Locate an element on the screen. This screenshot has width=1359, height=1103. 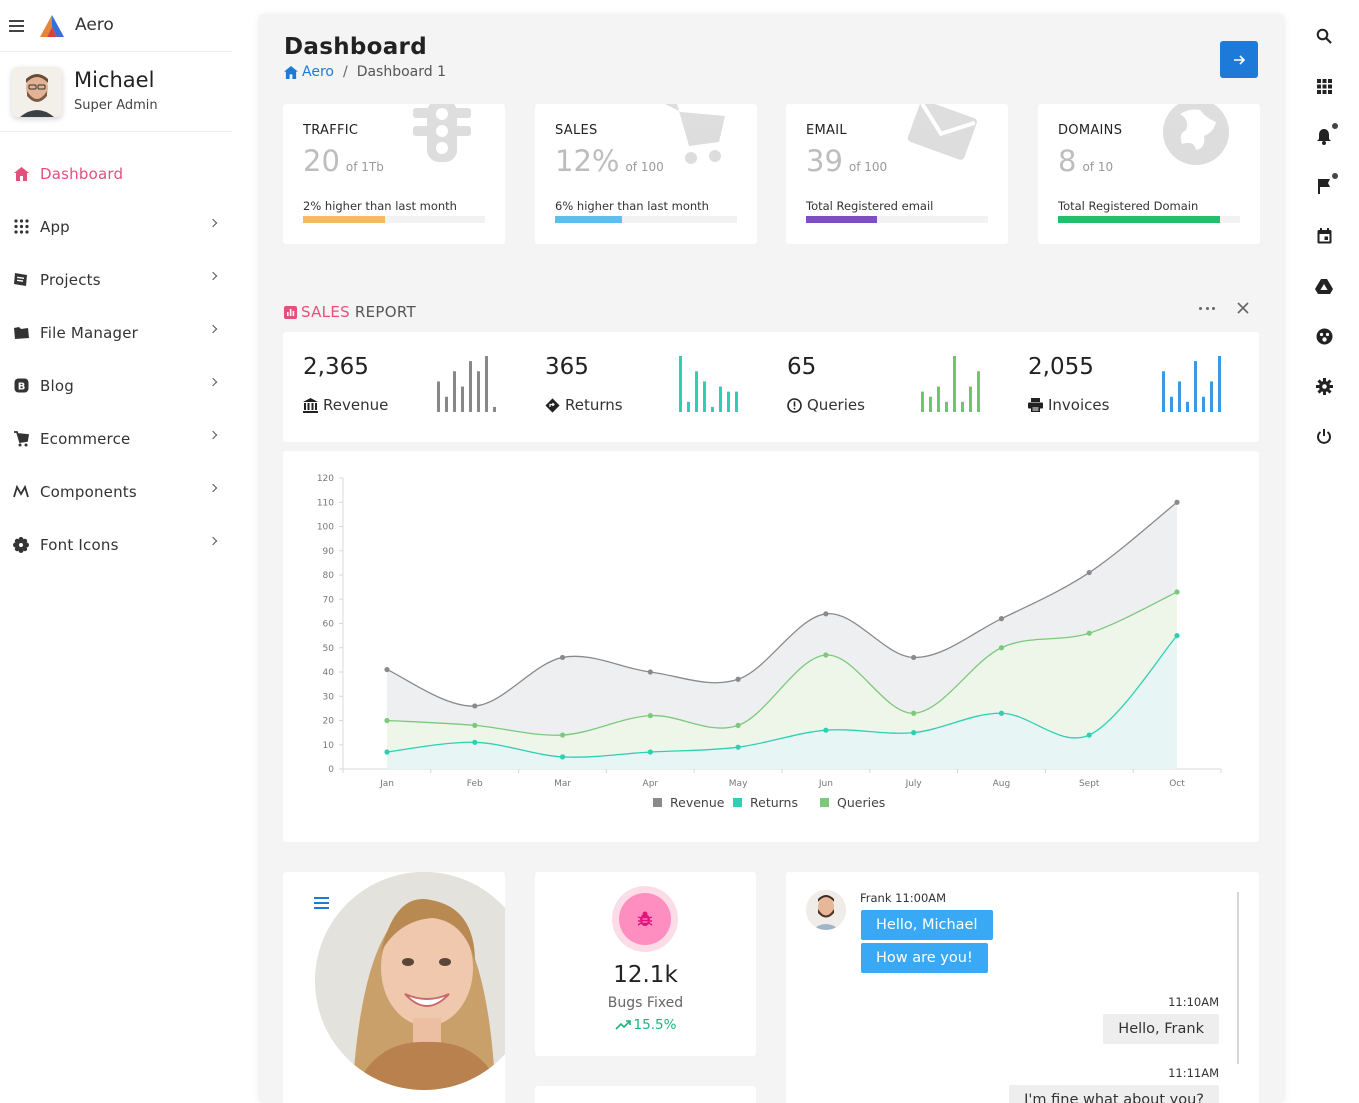
breadcrumb-home-link: Aero is located at coordinates (309, 72).